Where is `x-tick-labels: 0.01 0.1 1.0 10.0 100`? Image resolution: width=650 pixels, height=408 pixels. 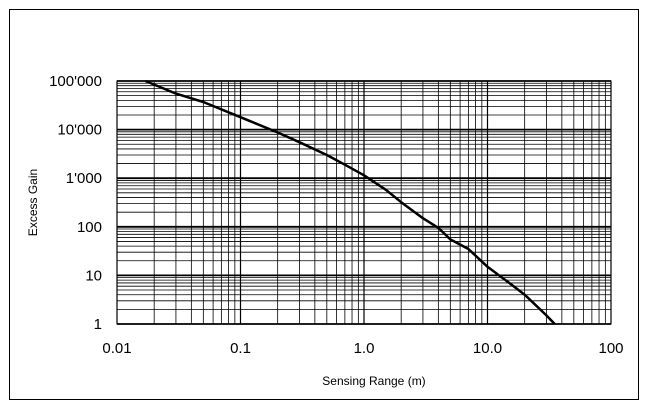
x-tick-labels: 0.01 0.1 1.0 10.0 100 is located at coordinates (362, 348).